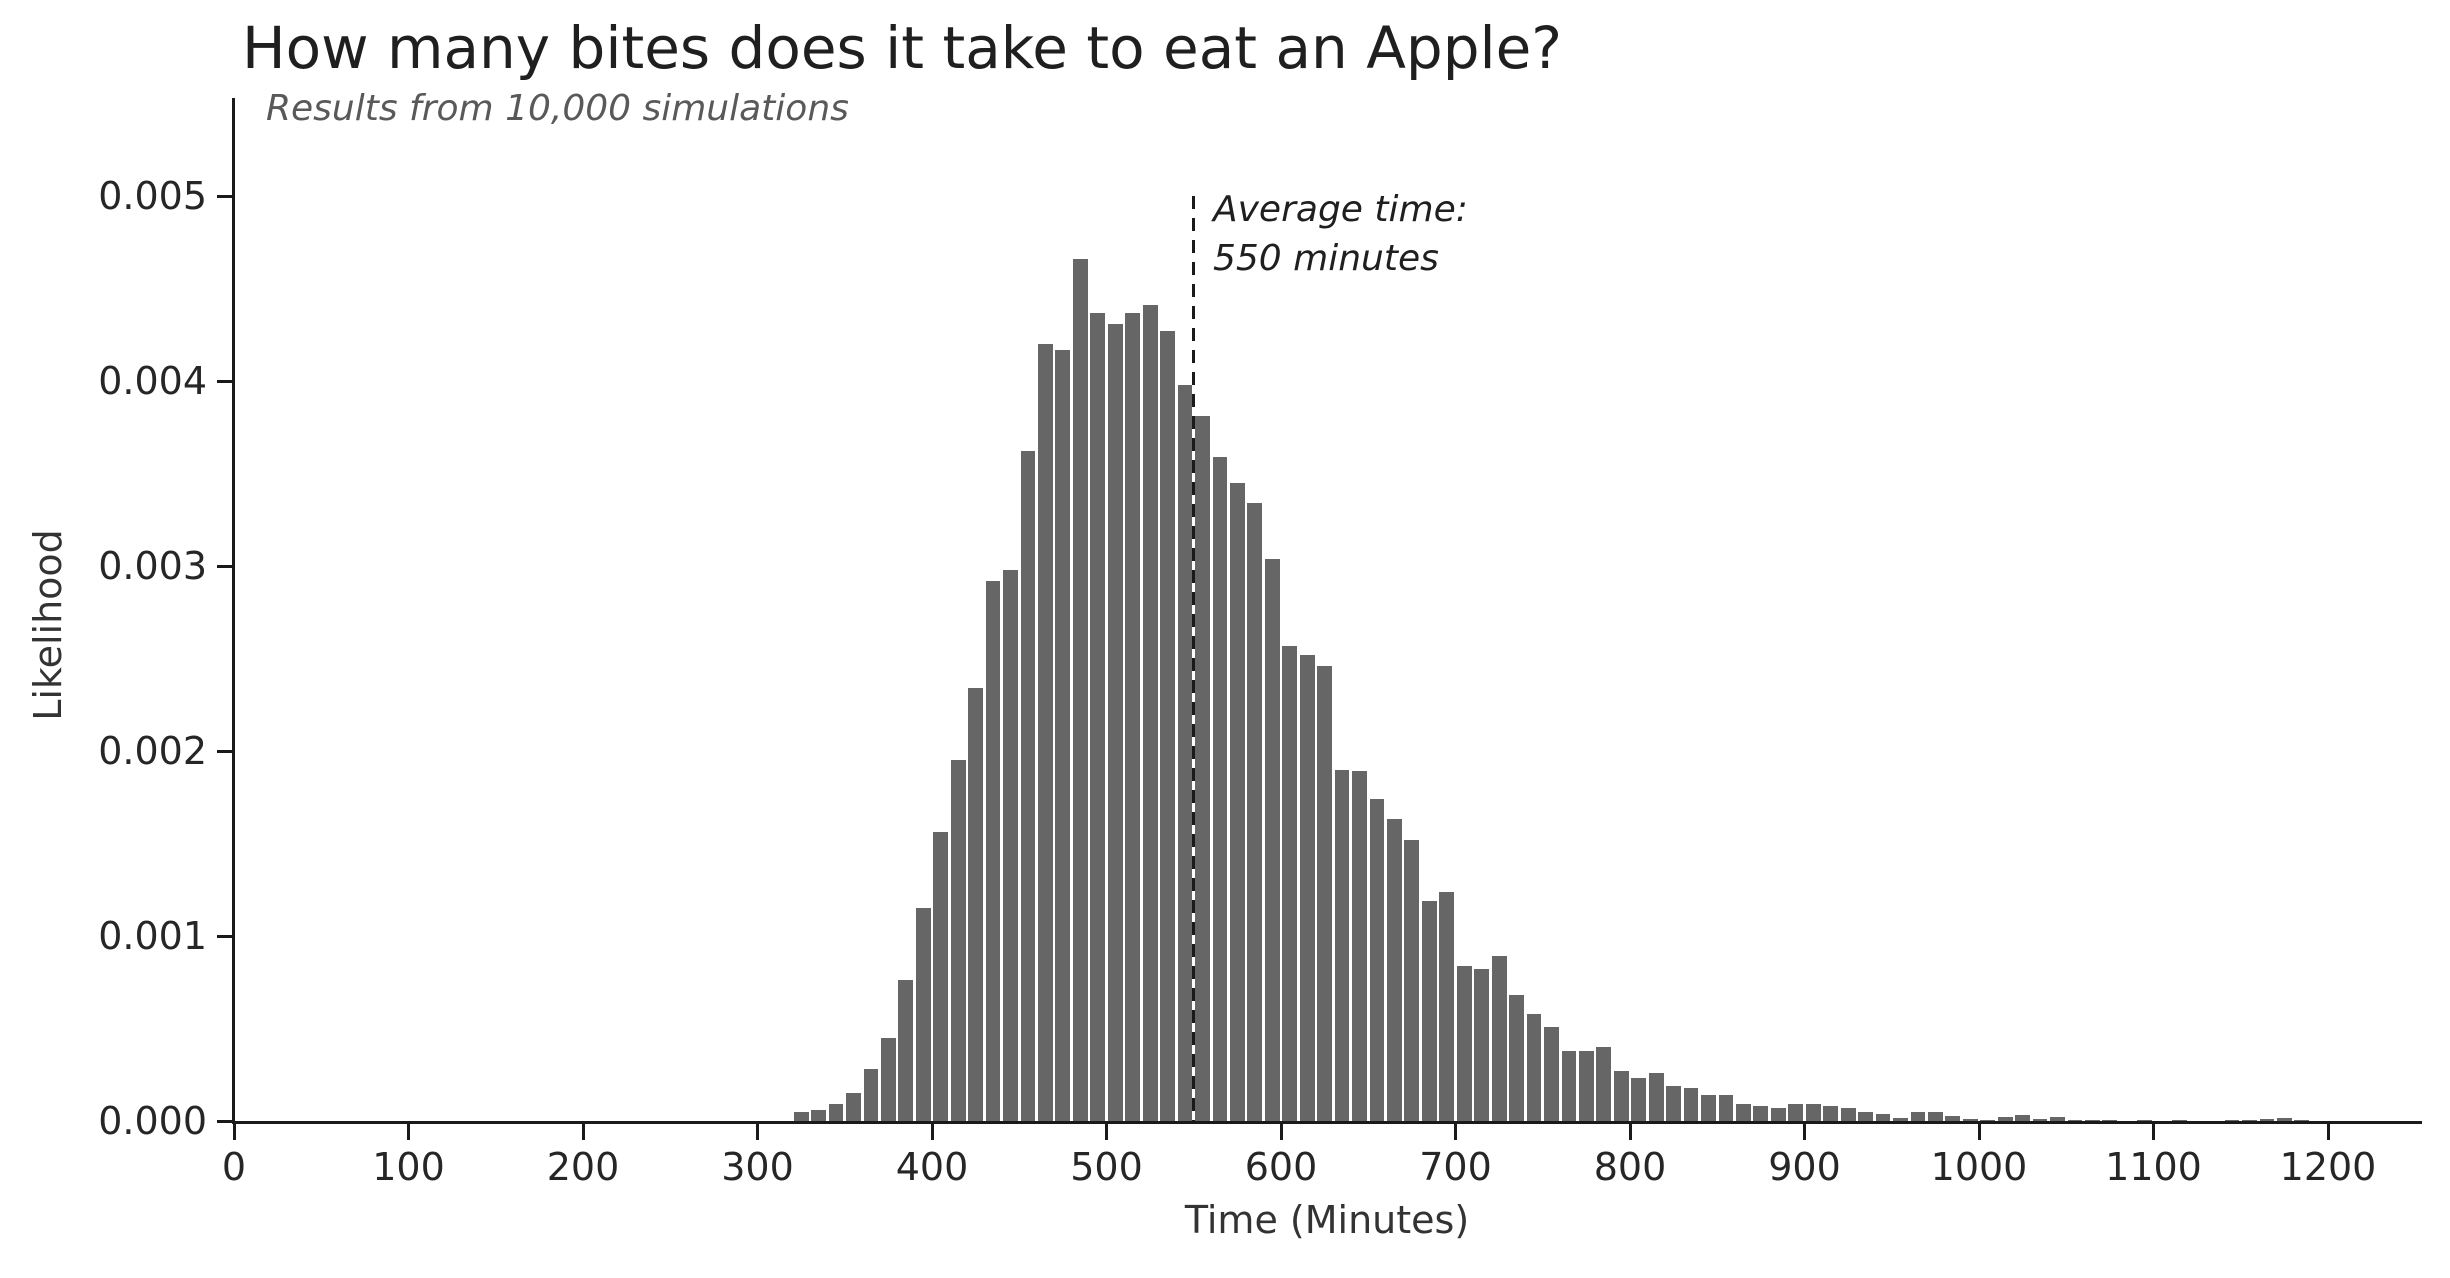  Describe the element at coordinates (1106, 1167) in the screenshot. I see `x-tick-label: 500` at that location.